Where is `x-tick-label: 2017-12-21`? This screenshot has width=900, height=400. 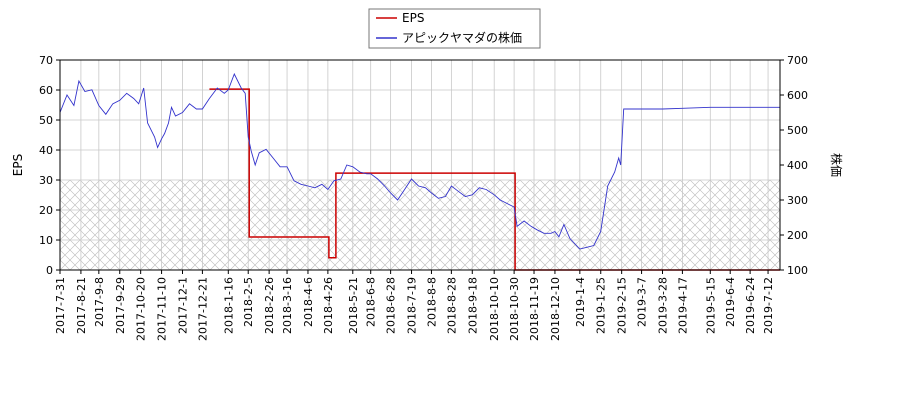 x-tick-label: 2017-12-21 is located at coordinates (202, 309).